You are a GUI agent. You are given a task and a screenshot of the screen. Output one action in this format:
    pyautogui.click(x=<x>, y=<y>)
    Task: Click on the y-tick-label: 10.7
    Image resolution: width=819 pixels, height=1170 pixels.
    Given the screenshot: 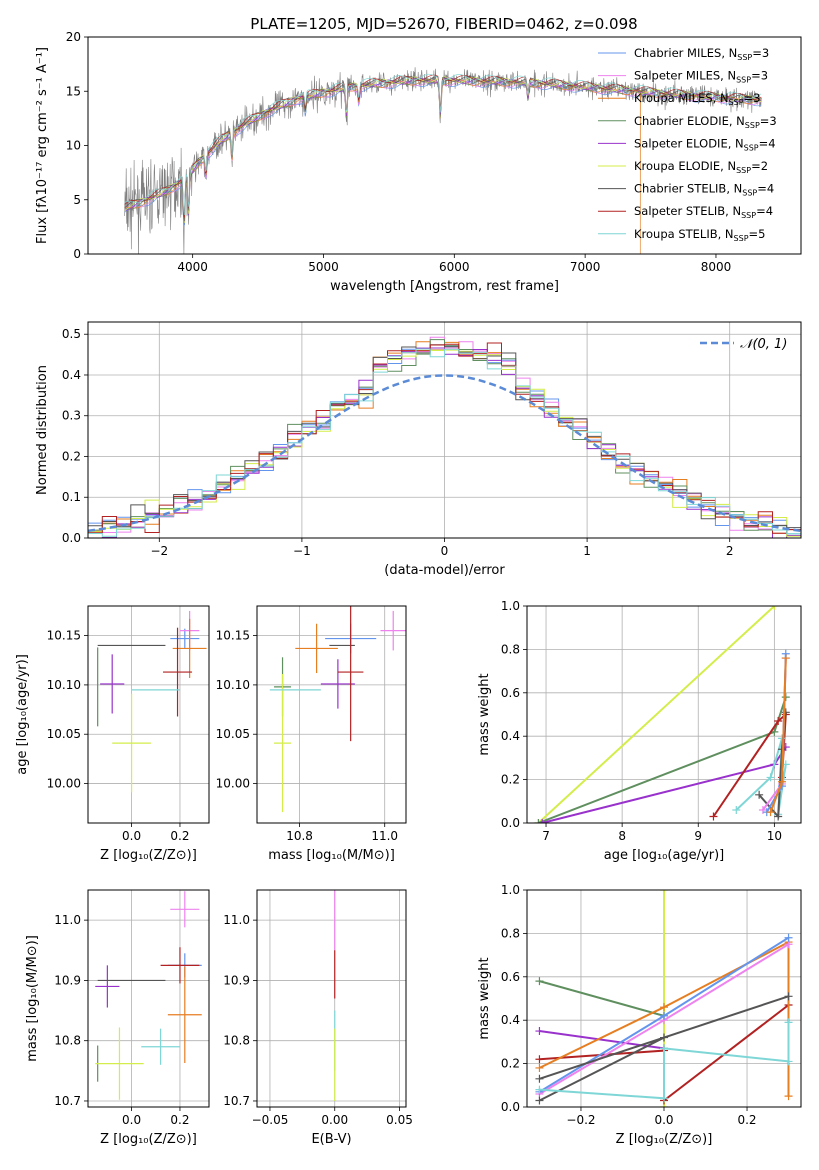 What is the action you would take?
    pyautogui.click(x=236, y=1101)
    